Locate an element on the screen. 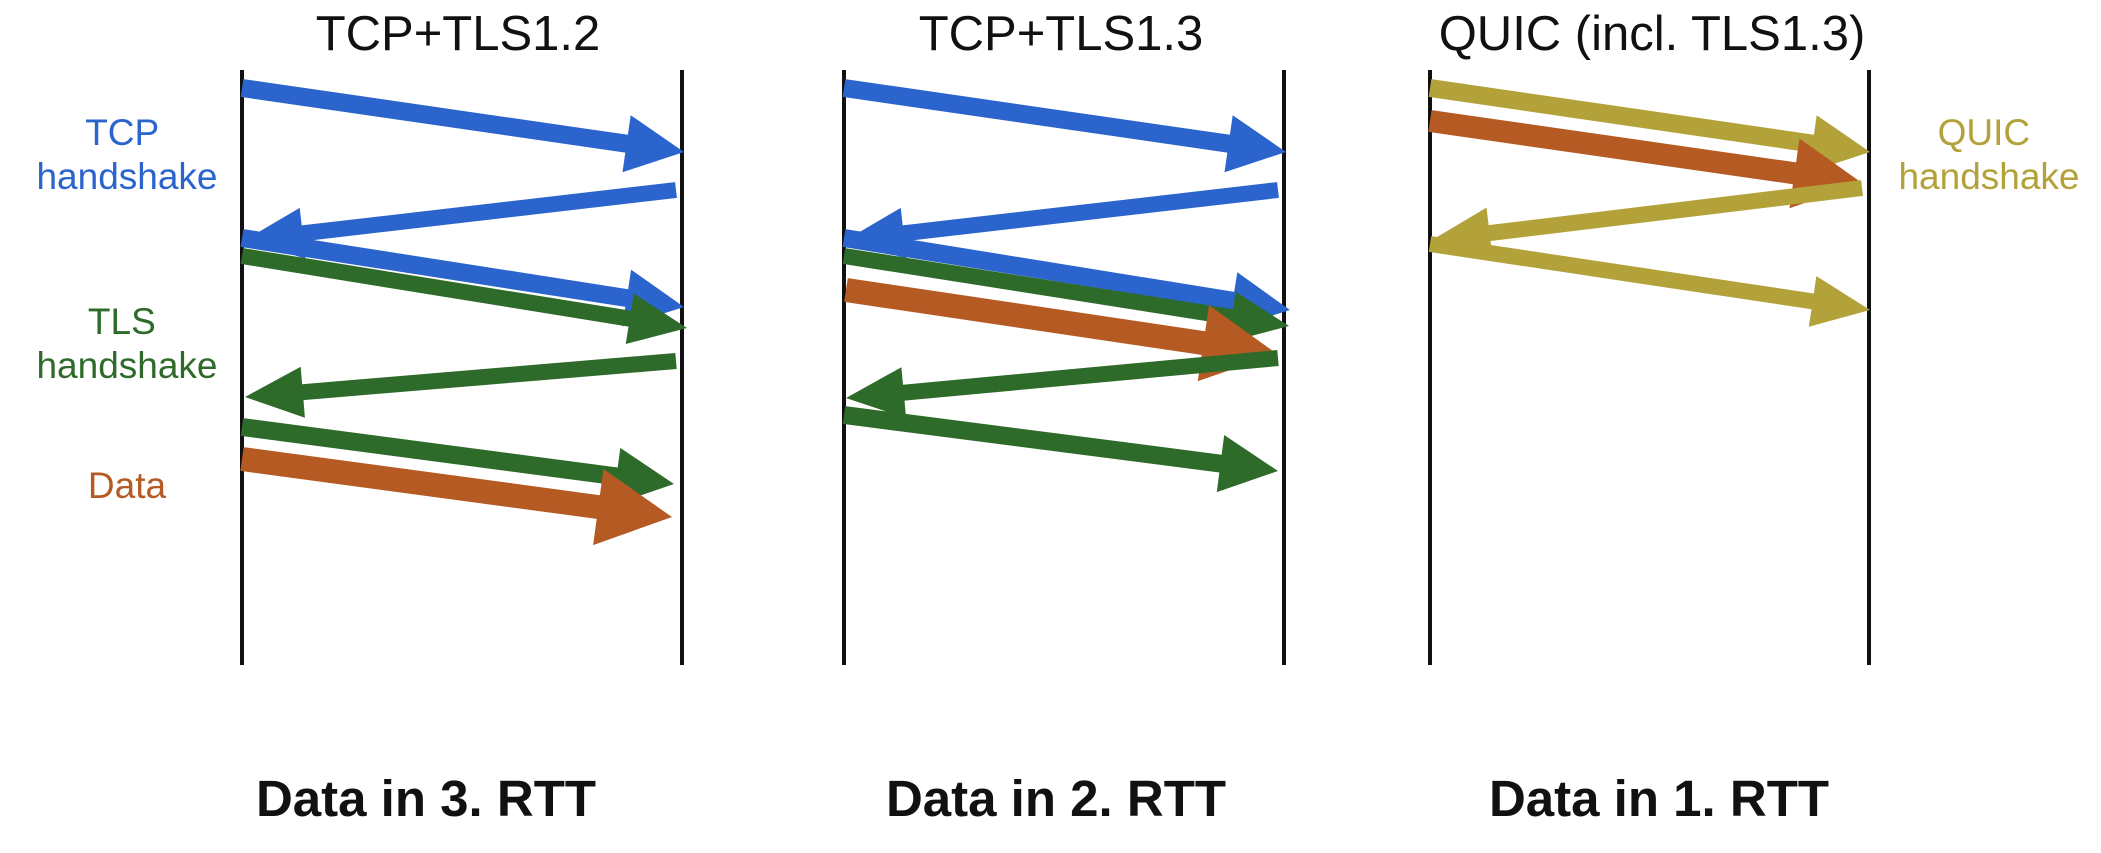  caption-tcp-tls13: Data in 2. RTT is located at coordinates (1056, 798).